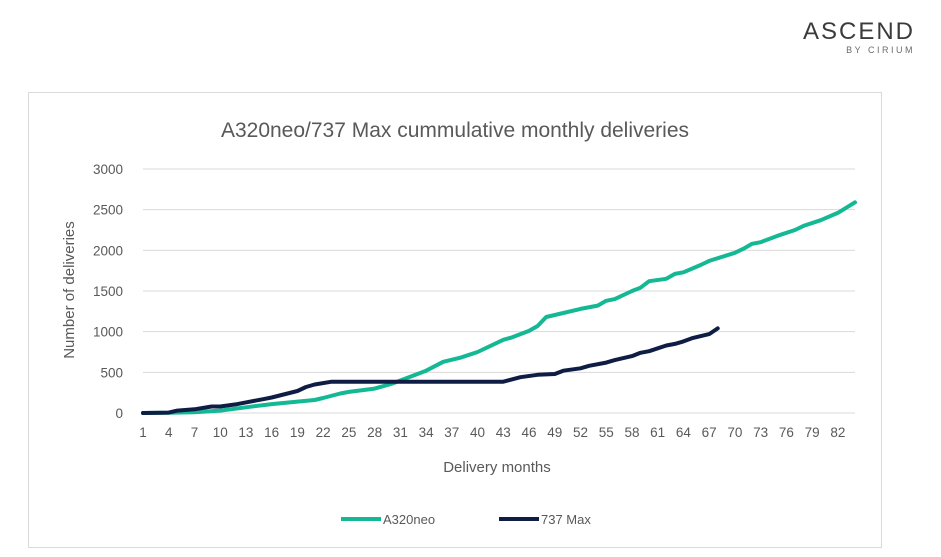 This screenshot has height=557, width=941. I want to click on brand-name: ASCEND, so click(858, 31).